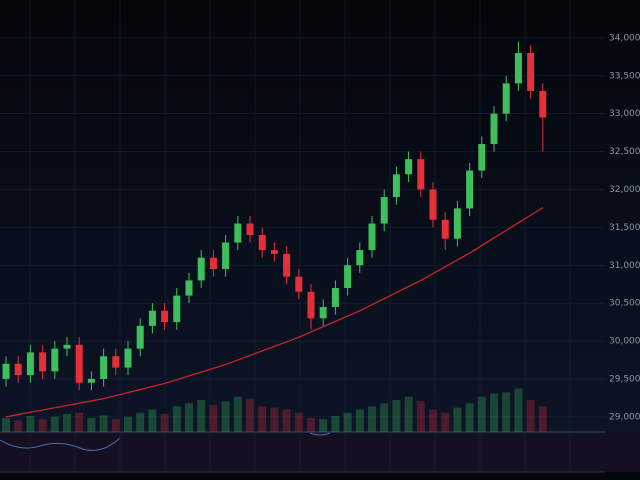 This screenshot has height=480, width=640. Describe the element at coordinates (624, 228) in the screenshot. I see `y-tick-label: 31,500` at that location.